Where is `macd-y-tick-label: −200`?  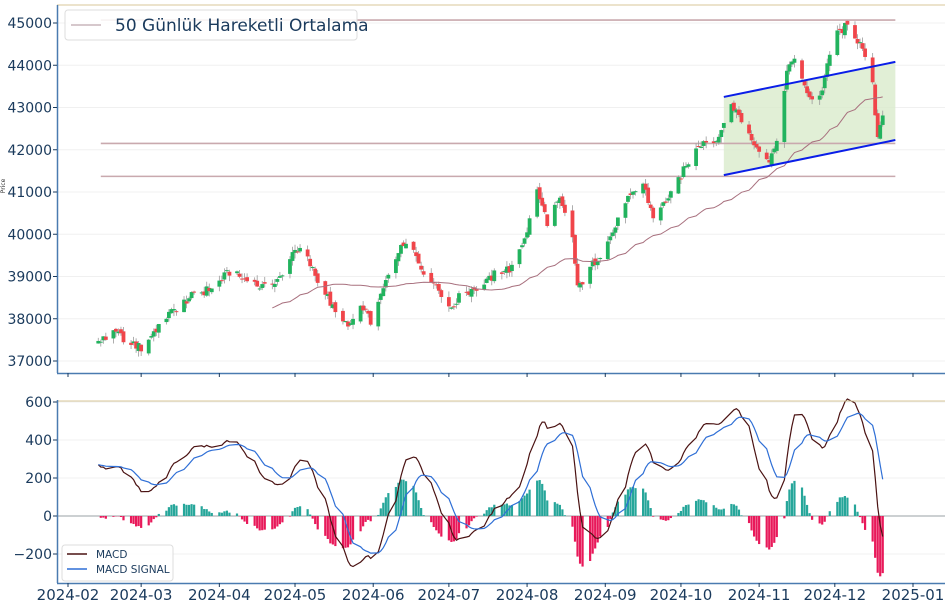 macd-y-tick-label: −200 is located at coordinates (33, 555).